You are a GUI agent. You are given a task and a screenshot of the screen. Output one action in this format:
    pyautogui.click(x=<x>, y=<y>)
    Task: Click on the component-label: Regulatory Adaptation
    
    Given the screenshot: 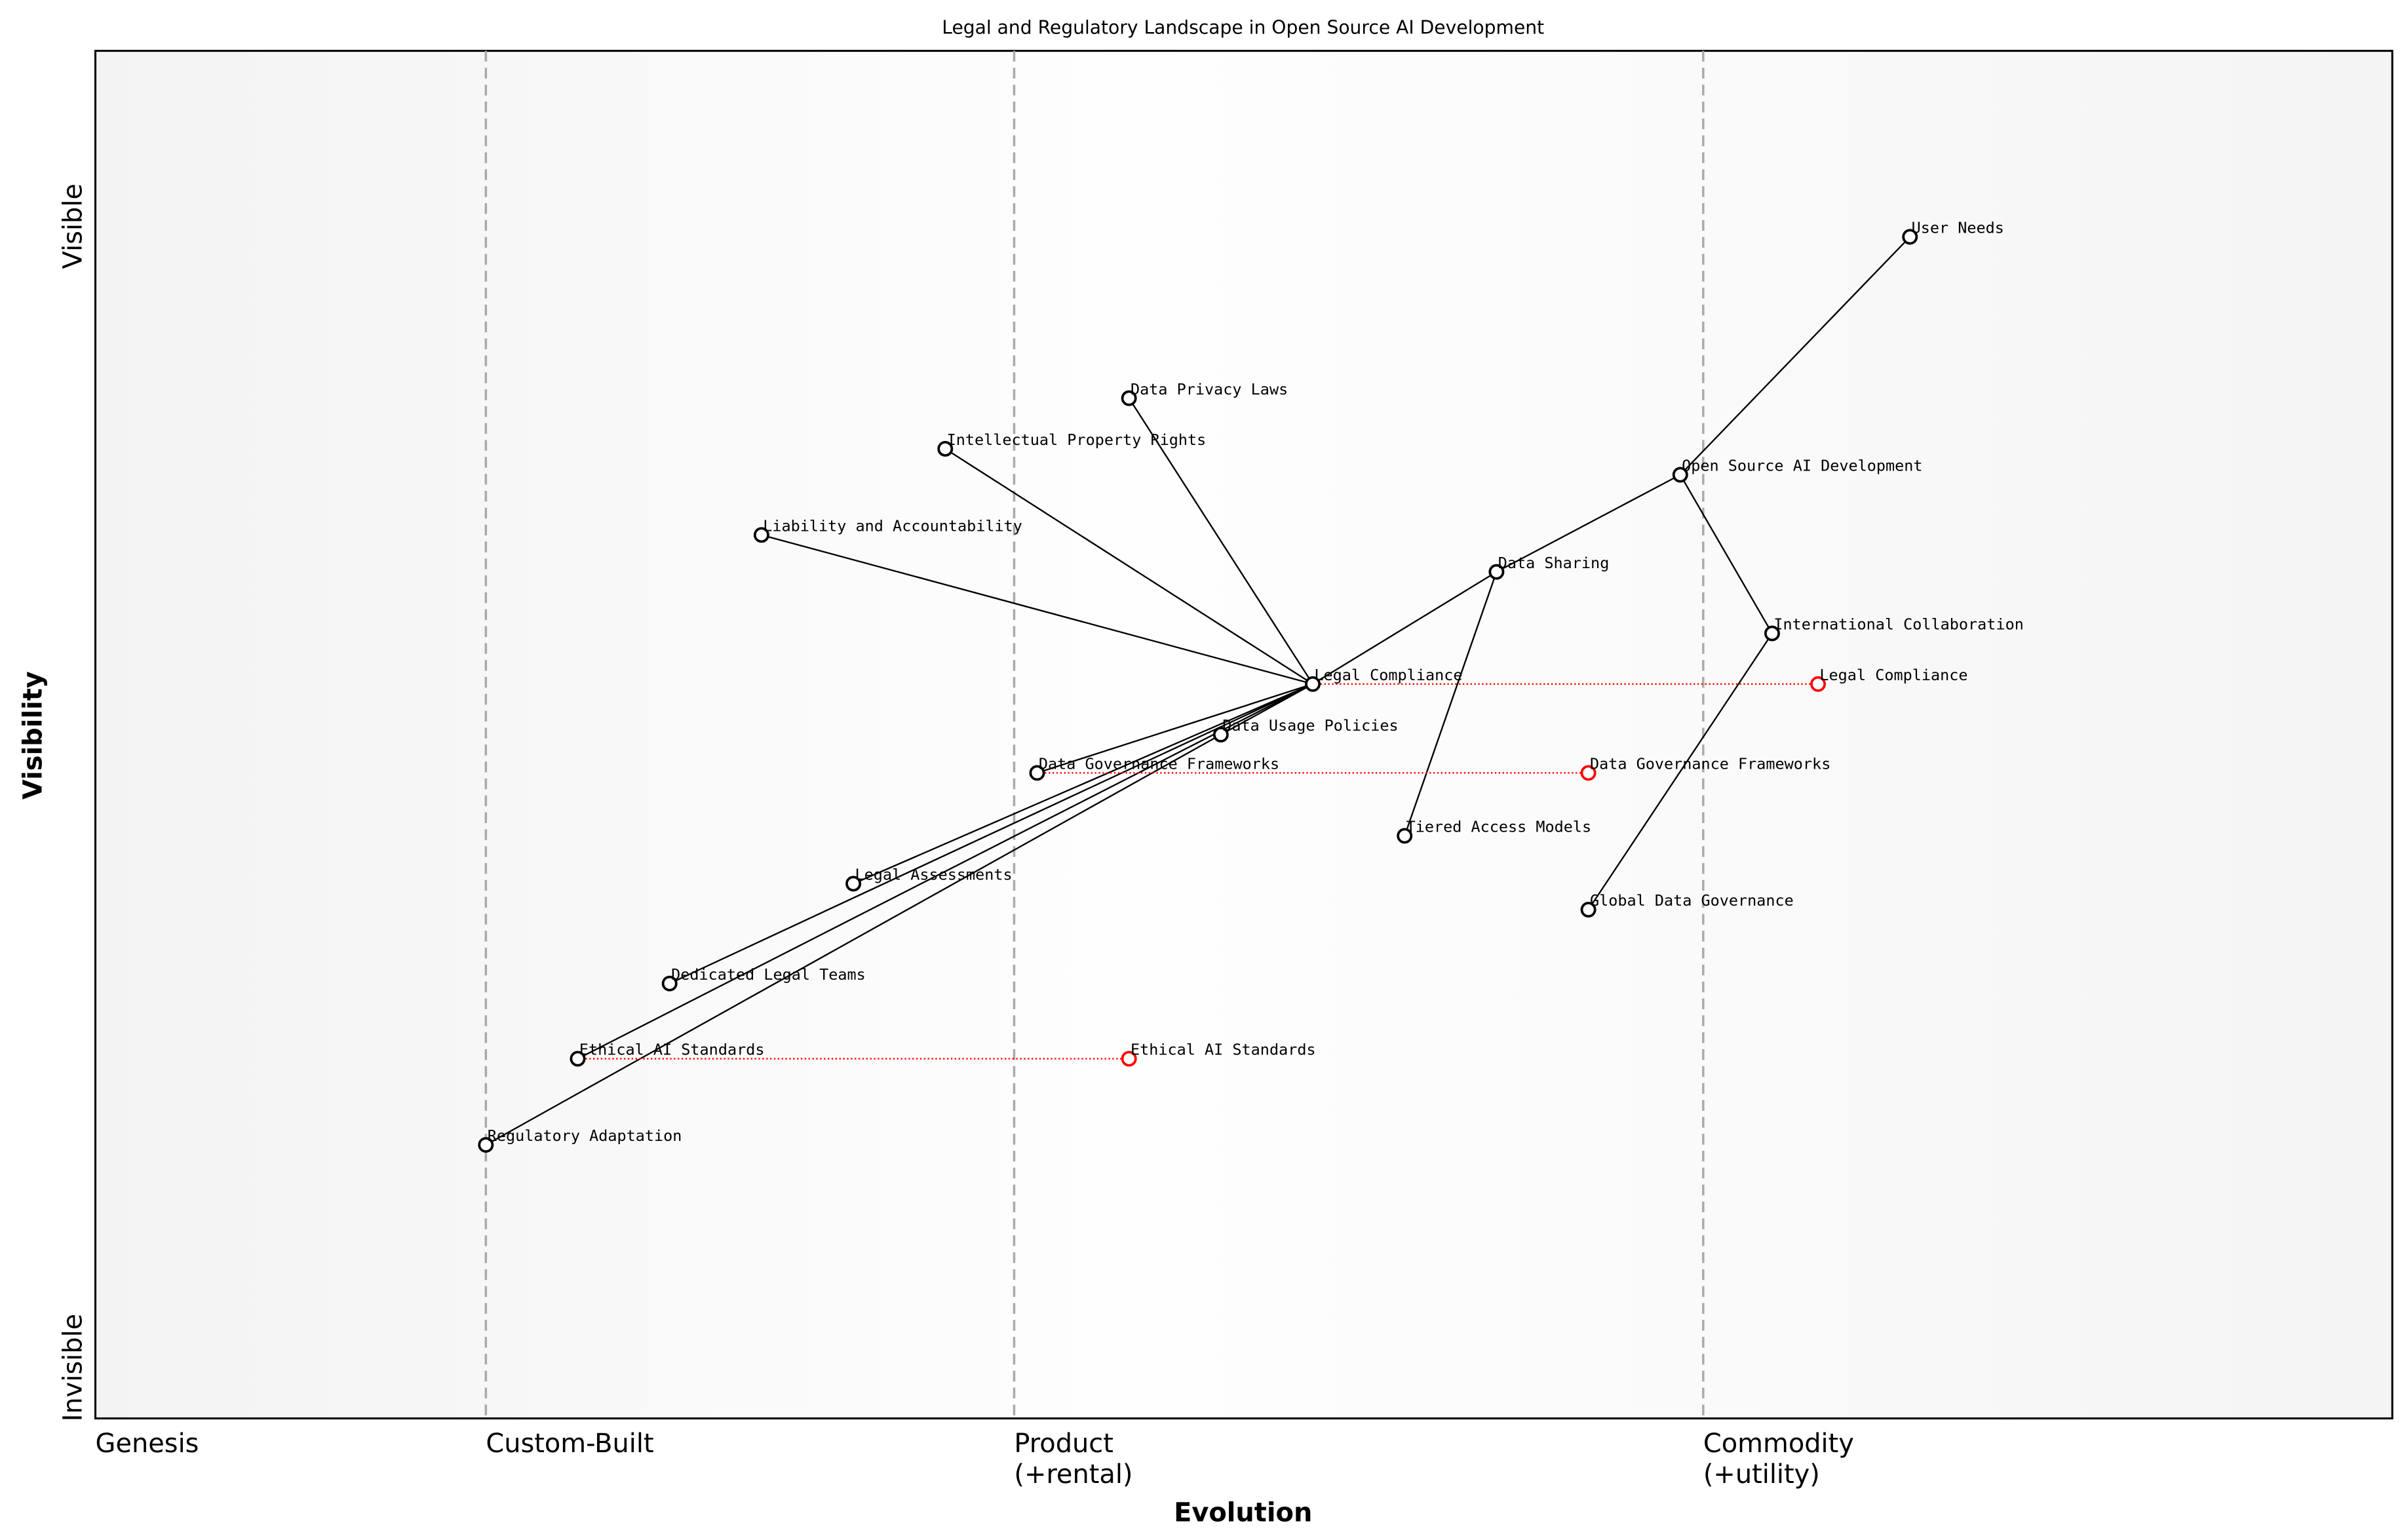 What is the action you would take?
    pyautogui.click(x=585, y=1135)
    